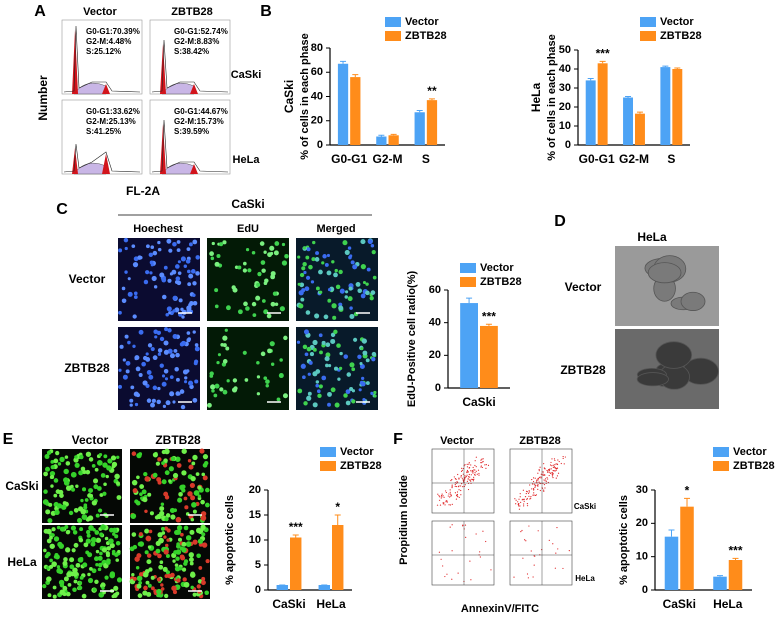 The height and width of the screenshot is (622, 778). What do you see at coordinates (192, 12) in the screenshot?
I see `column-label: ZBTB28` at bounding box center [192, 12].